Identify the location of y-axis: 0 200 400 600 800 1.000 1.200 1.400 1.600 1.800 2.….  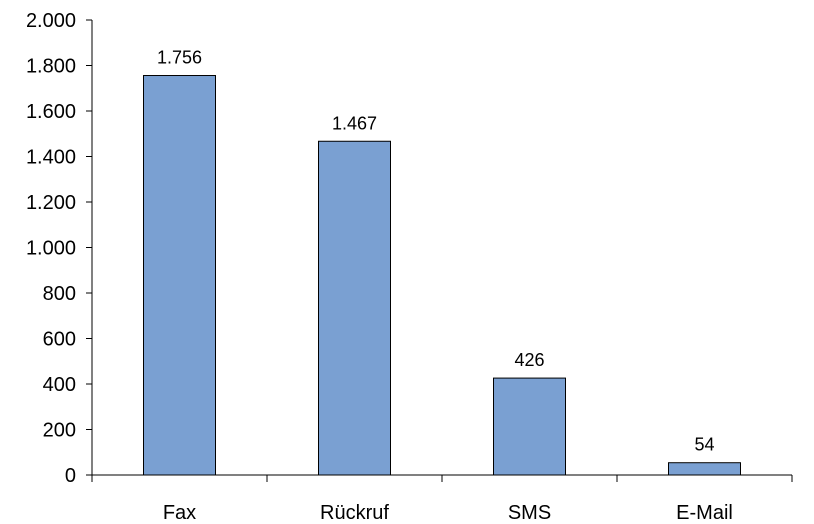
(59, 248).